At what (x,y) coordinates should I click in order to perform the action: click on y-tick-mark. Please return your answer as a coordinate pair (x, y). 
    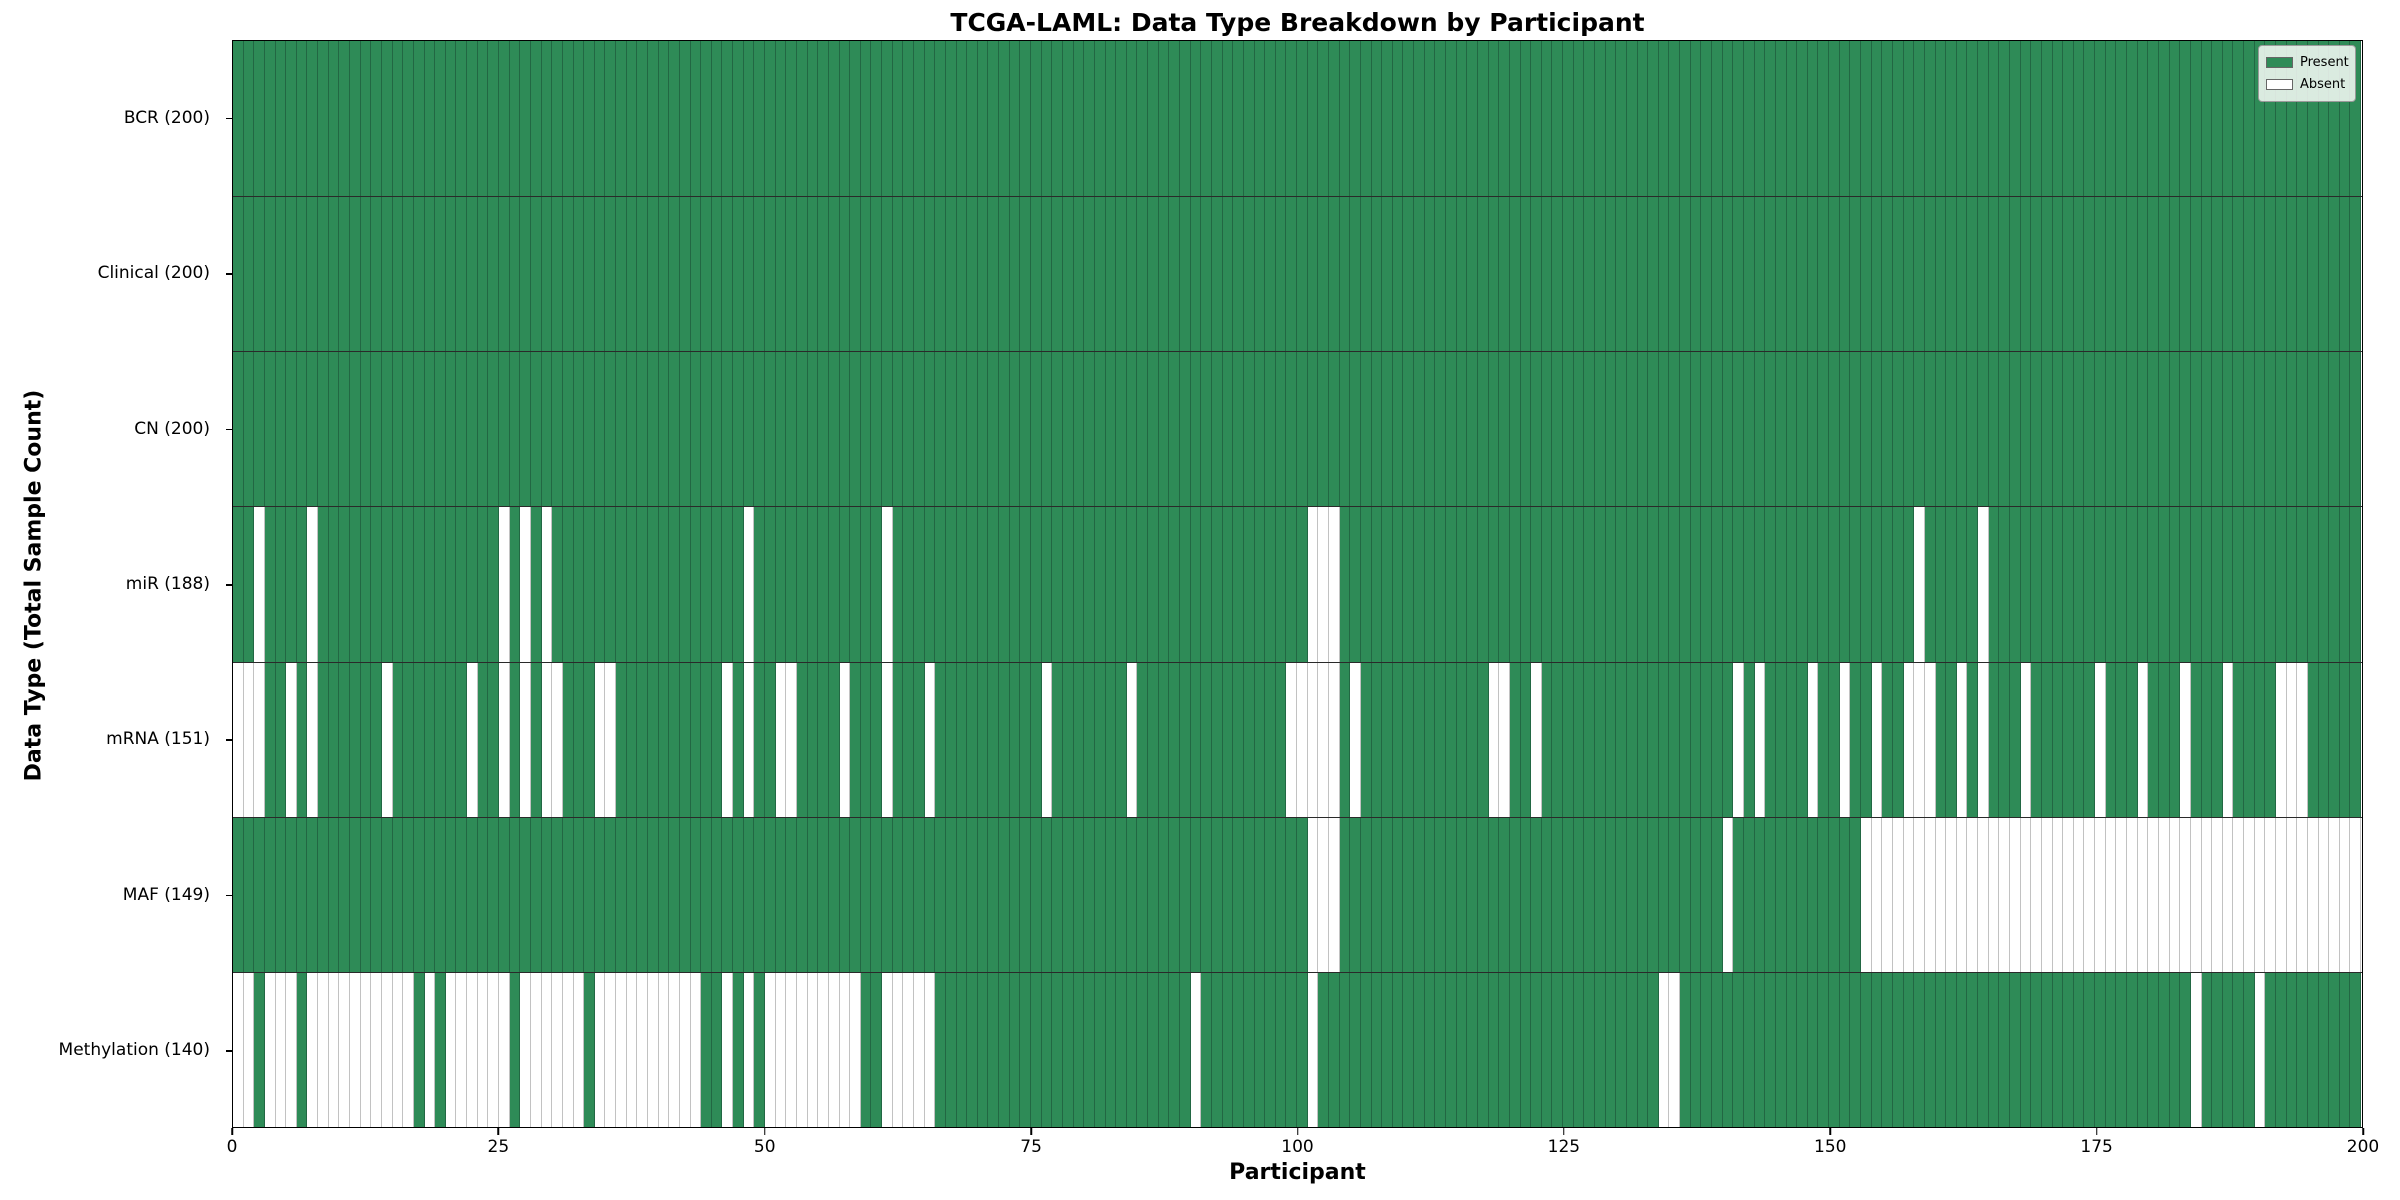
    Looking at the image, I should click on (229, 429).